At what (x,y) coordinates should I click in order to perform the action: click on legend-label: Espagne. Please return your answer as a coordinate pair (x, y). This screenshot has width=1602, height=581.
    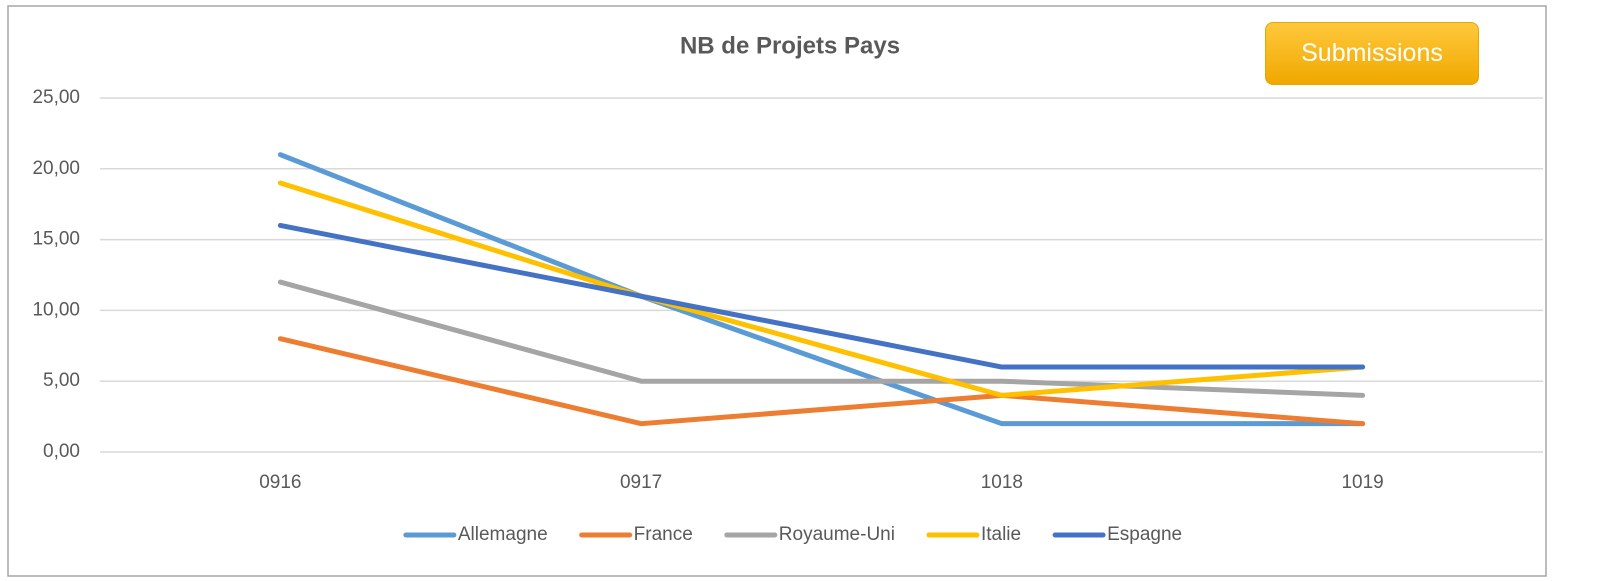
    Looking at the image, I should click on (1144, 534).